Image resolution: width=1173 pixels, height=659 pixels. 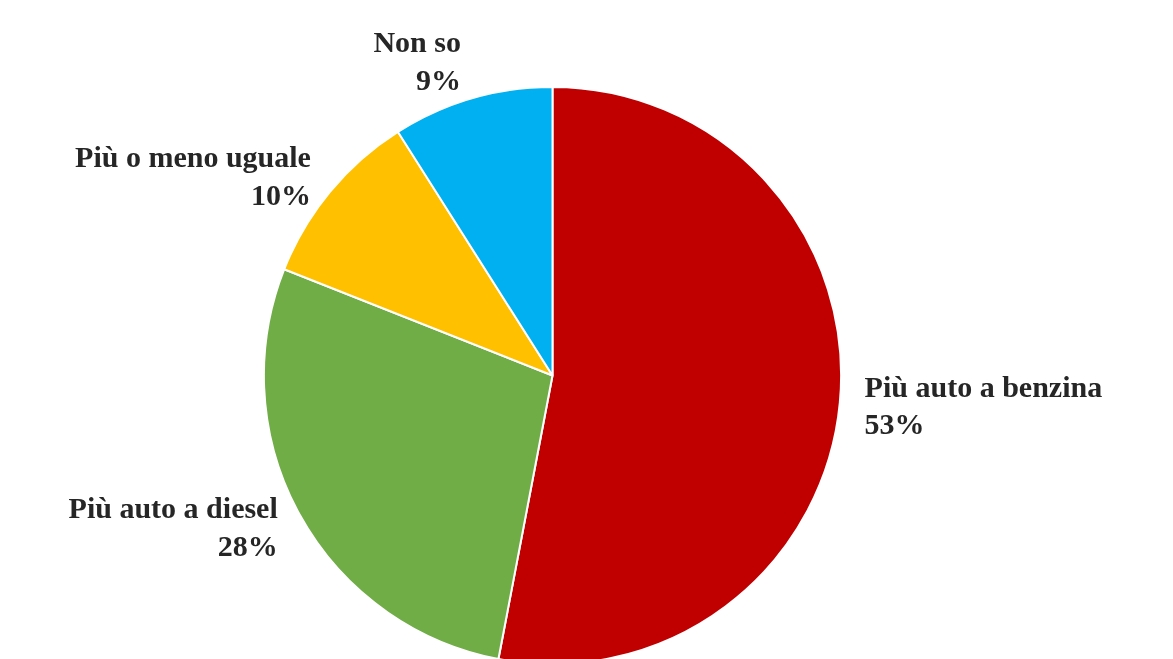 What do you see at coordinates (983, 386) in the screenshot?
I see `slice-label: Più auto a benzina` at bounding box center [983, 386].